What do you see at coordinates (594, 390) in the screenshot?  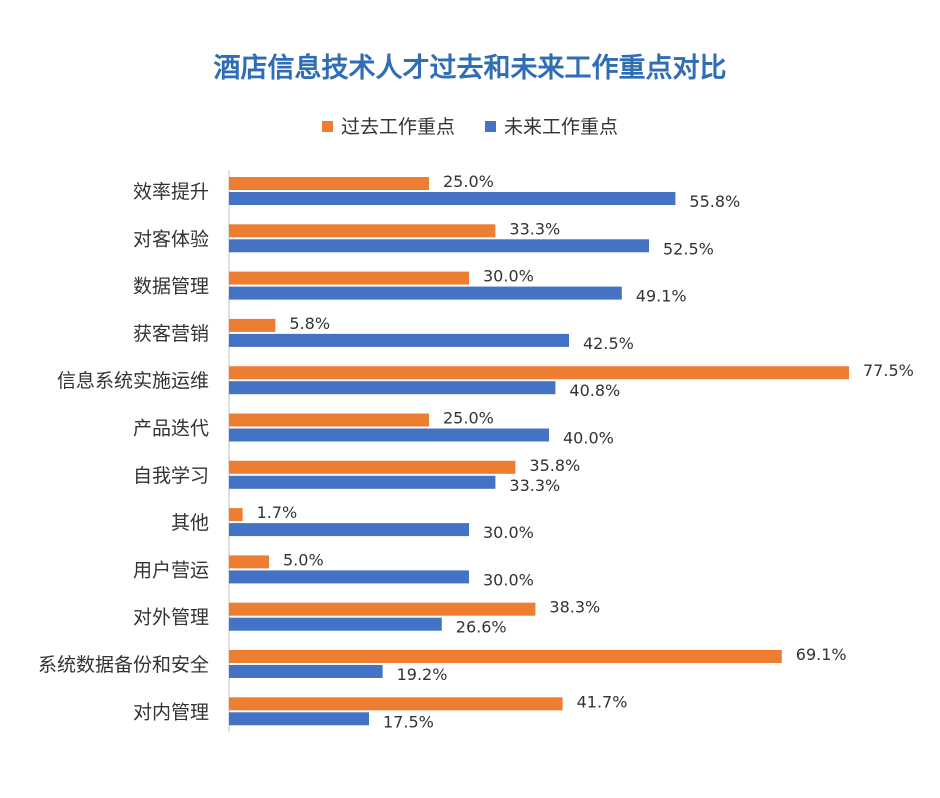 I see `data-label-future: 40.8%` at bounding box center [594, 390].